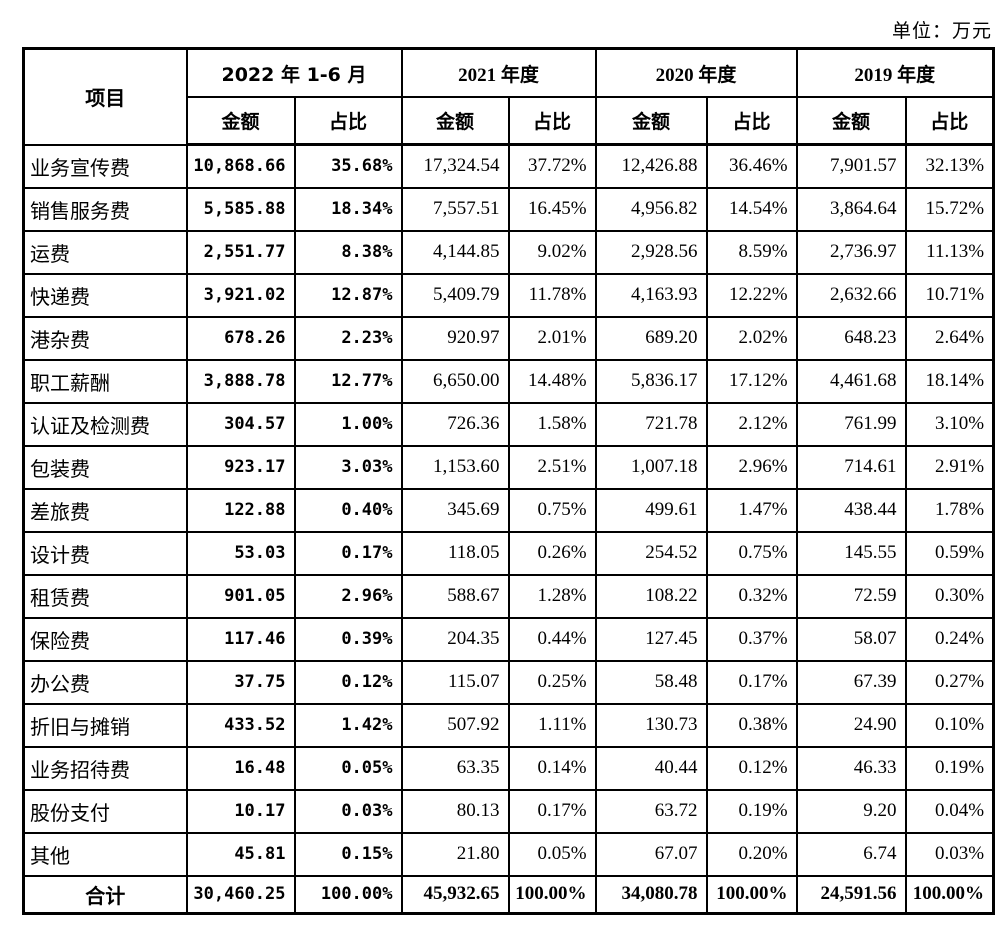 This screenshot has height=925, width=1005. Describe the element at coordinates (949, 121) in the screenshot. I see `column-header-ratio-2019: 占比` at that location.